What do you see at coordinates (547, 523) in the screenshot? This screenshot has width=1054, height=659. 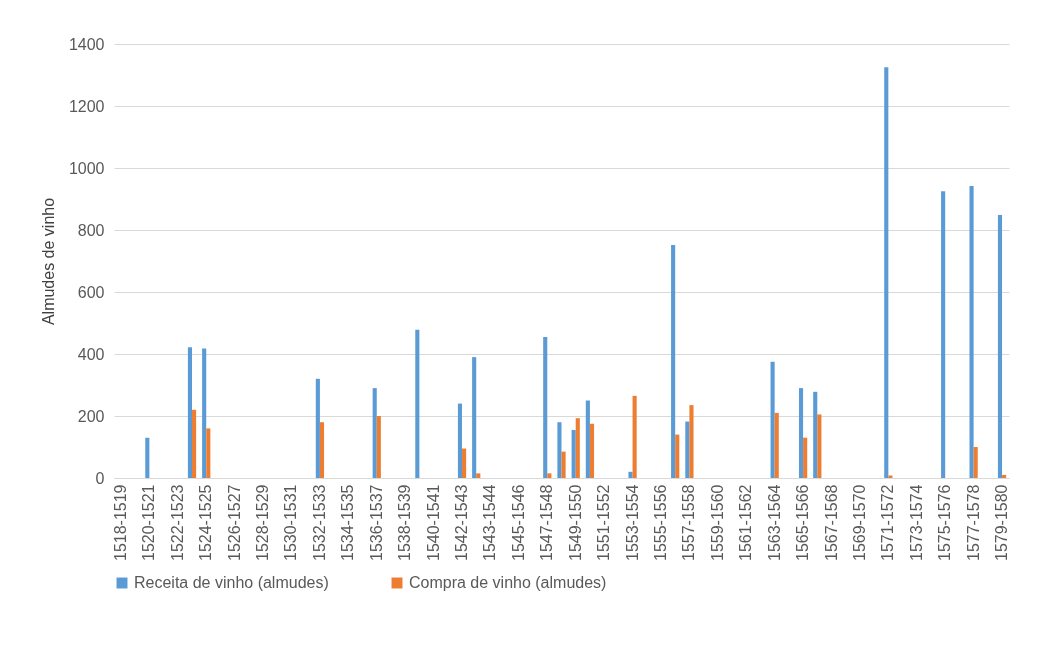 I see `x-tick-label: 1547-1548` at bounding box center [547, 523].